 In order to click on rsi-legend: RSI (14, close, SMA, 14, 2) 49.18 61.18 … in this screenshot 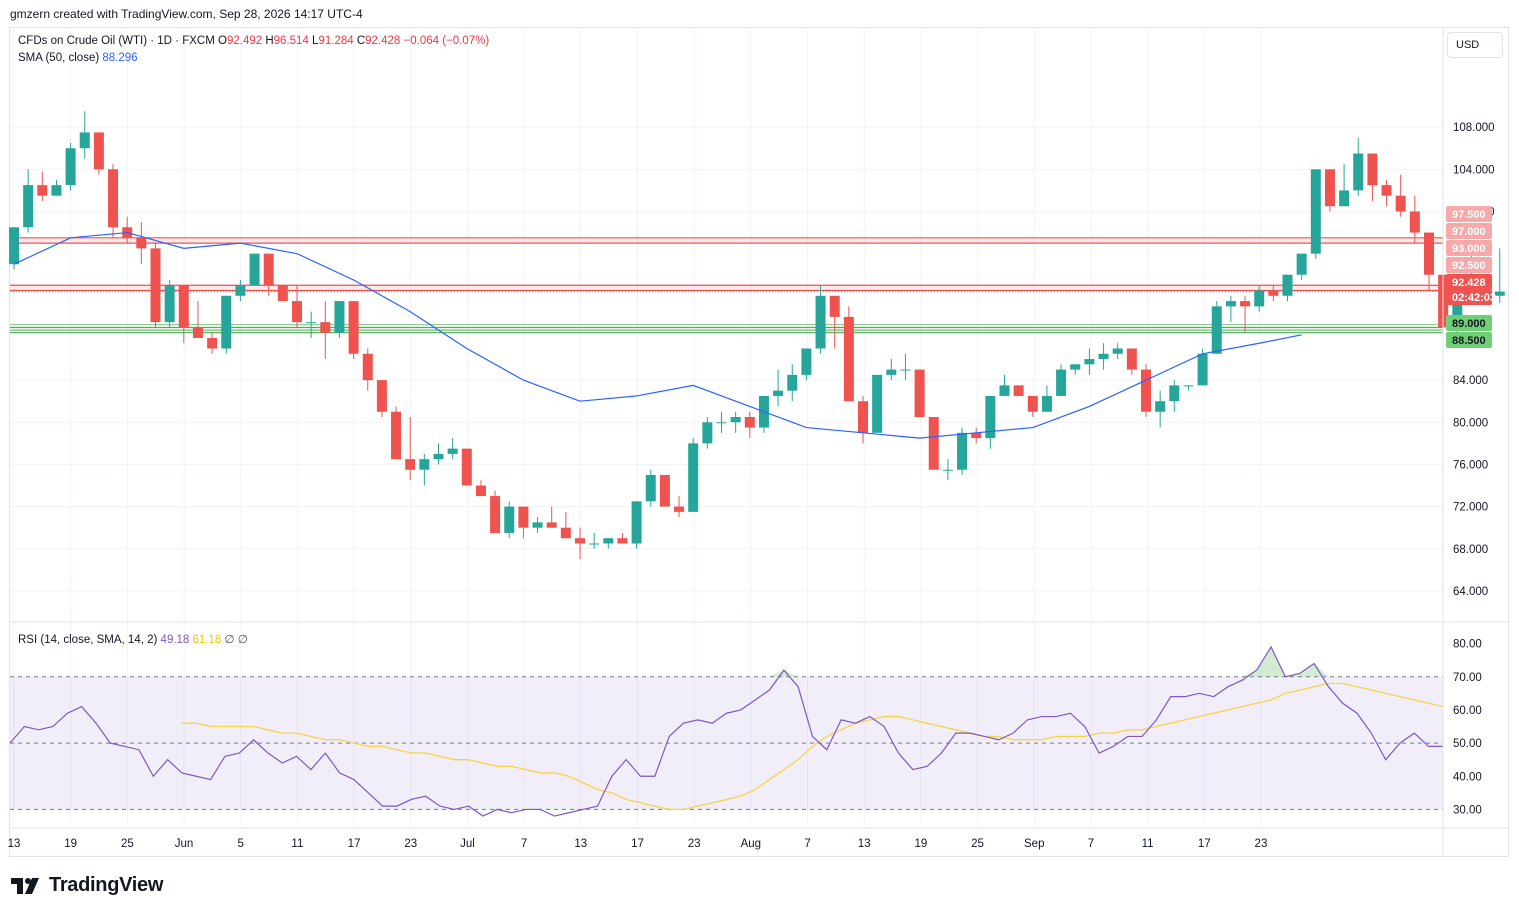, I will do `click(133, 639)`.